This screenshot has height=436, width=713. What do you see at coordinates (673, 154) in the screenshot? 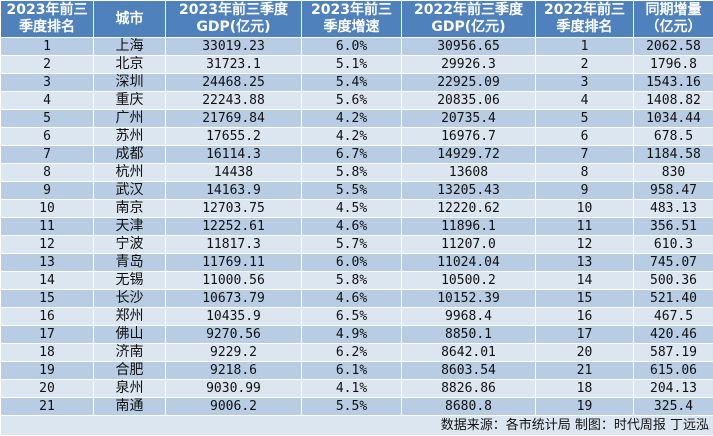
I see `cell-increment: 1184.58` at bounding box center [673, 154].